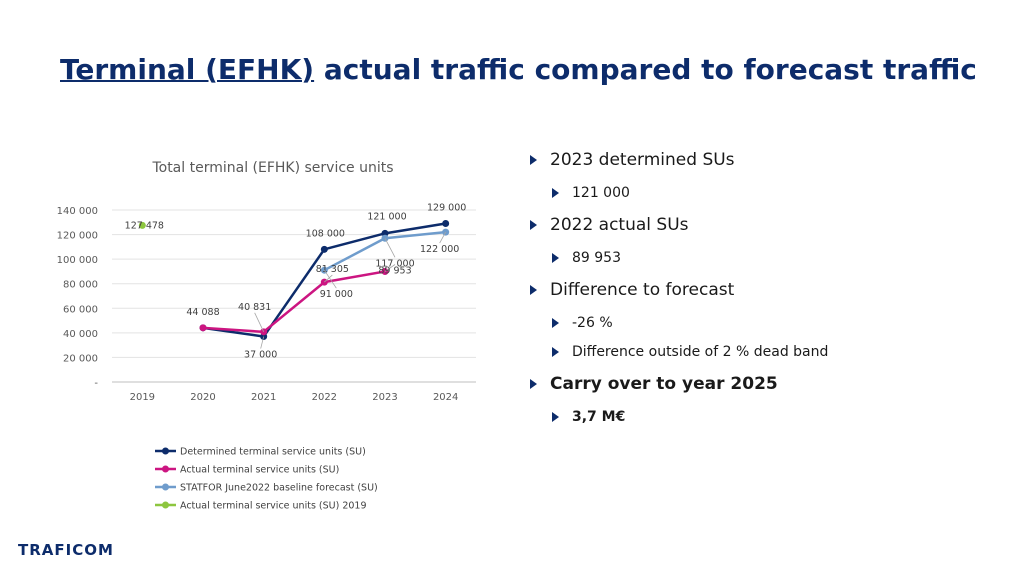  I want to click on y-tick-label: 40 000, so click(80, 334).